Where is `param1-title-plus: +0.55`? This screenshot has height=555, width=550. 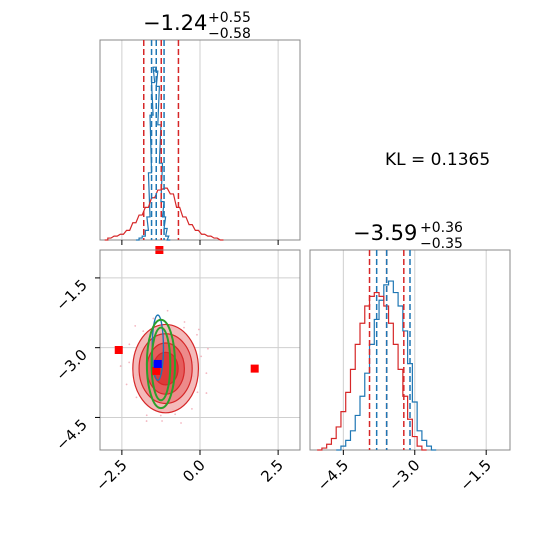
param1-title-plus: +0.55 is located at coordinates (229, 18).